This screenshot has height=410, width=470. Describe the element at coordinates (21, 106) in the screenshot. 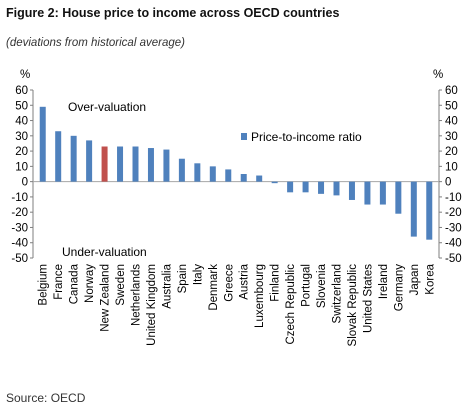

I see `y-tick-label-left: 50` at that location.